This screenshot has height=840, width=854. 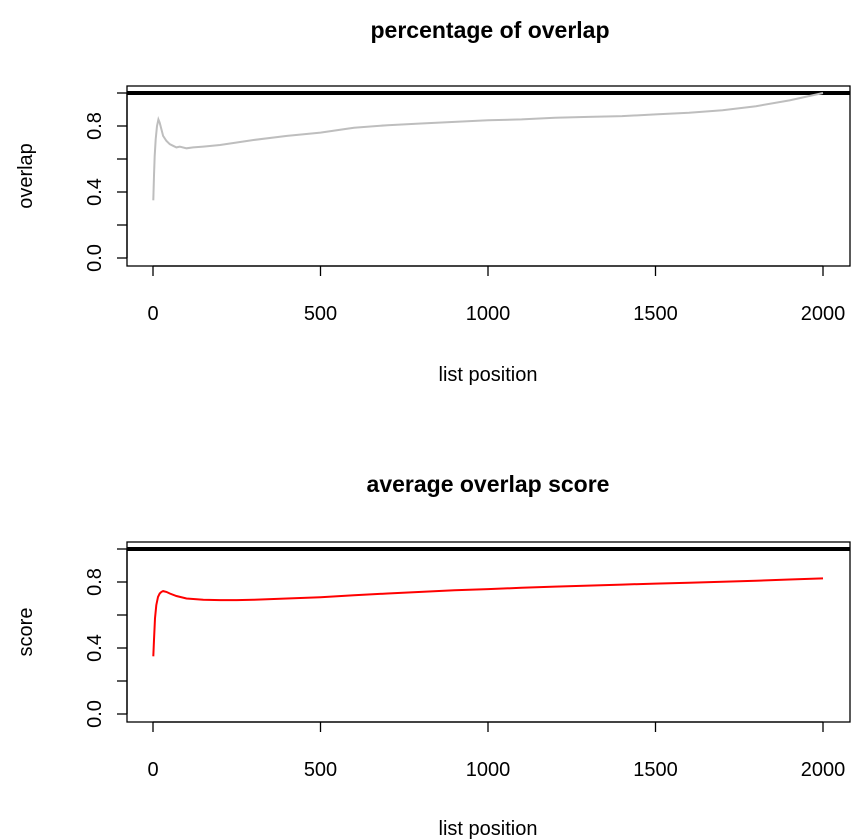 I want to click on y-axis-label: overlap, so click(x=26, y=176).